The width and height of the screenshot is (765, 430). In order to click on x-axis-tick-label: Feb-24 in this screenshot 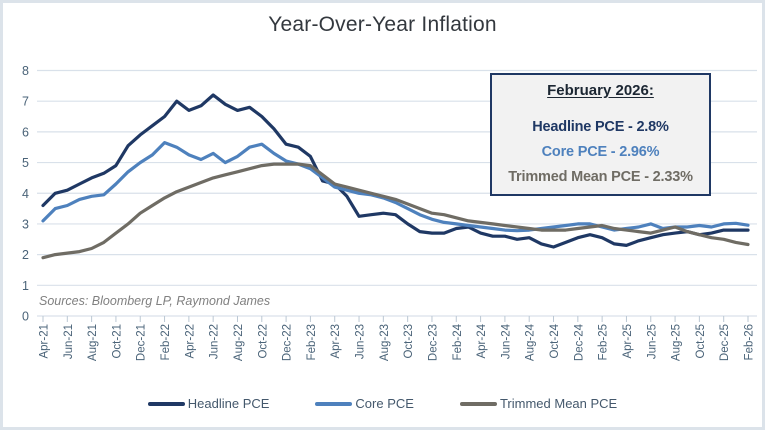, I will do `click(458, 341)`.